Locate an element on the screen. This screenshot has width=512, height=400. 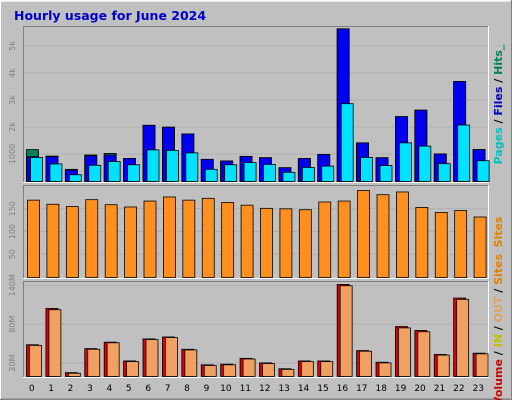
x-tick-label: 18 is located at coordinates (381, 389).